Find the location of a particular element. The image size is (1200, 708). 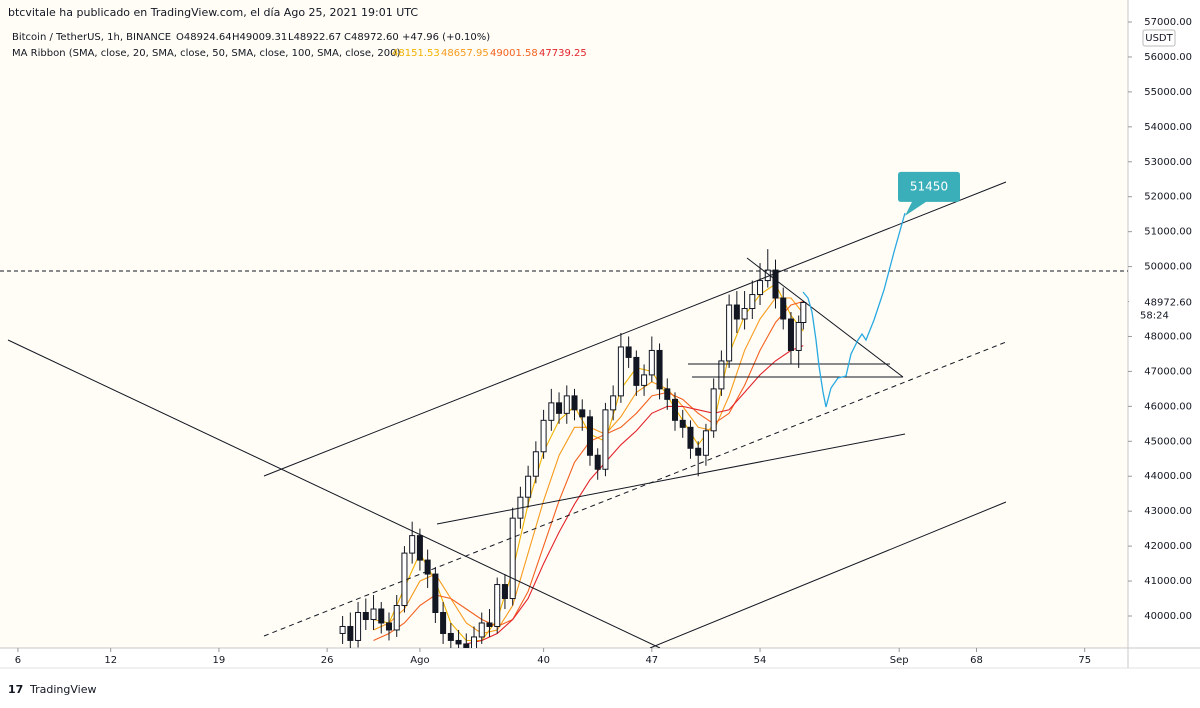

y-tick-label: 46000.00 is located at coordinates (1168, 406).